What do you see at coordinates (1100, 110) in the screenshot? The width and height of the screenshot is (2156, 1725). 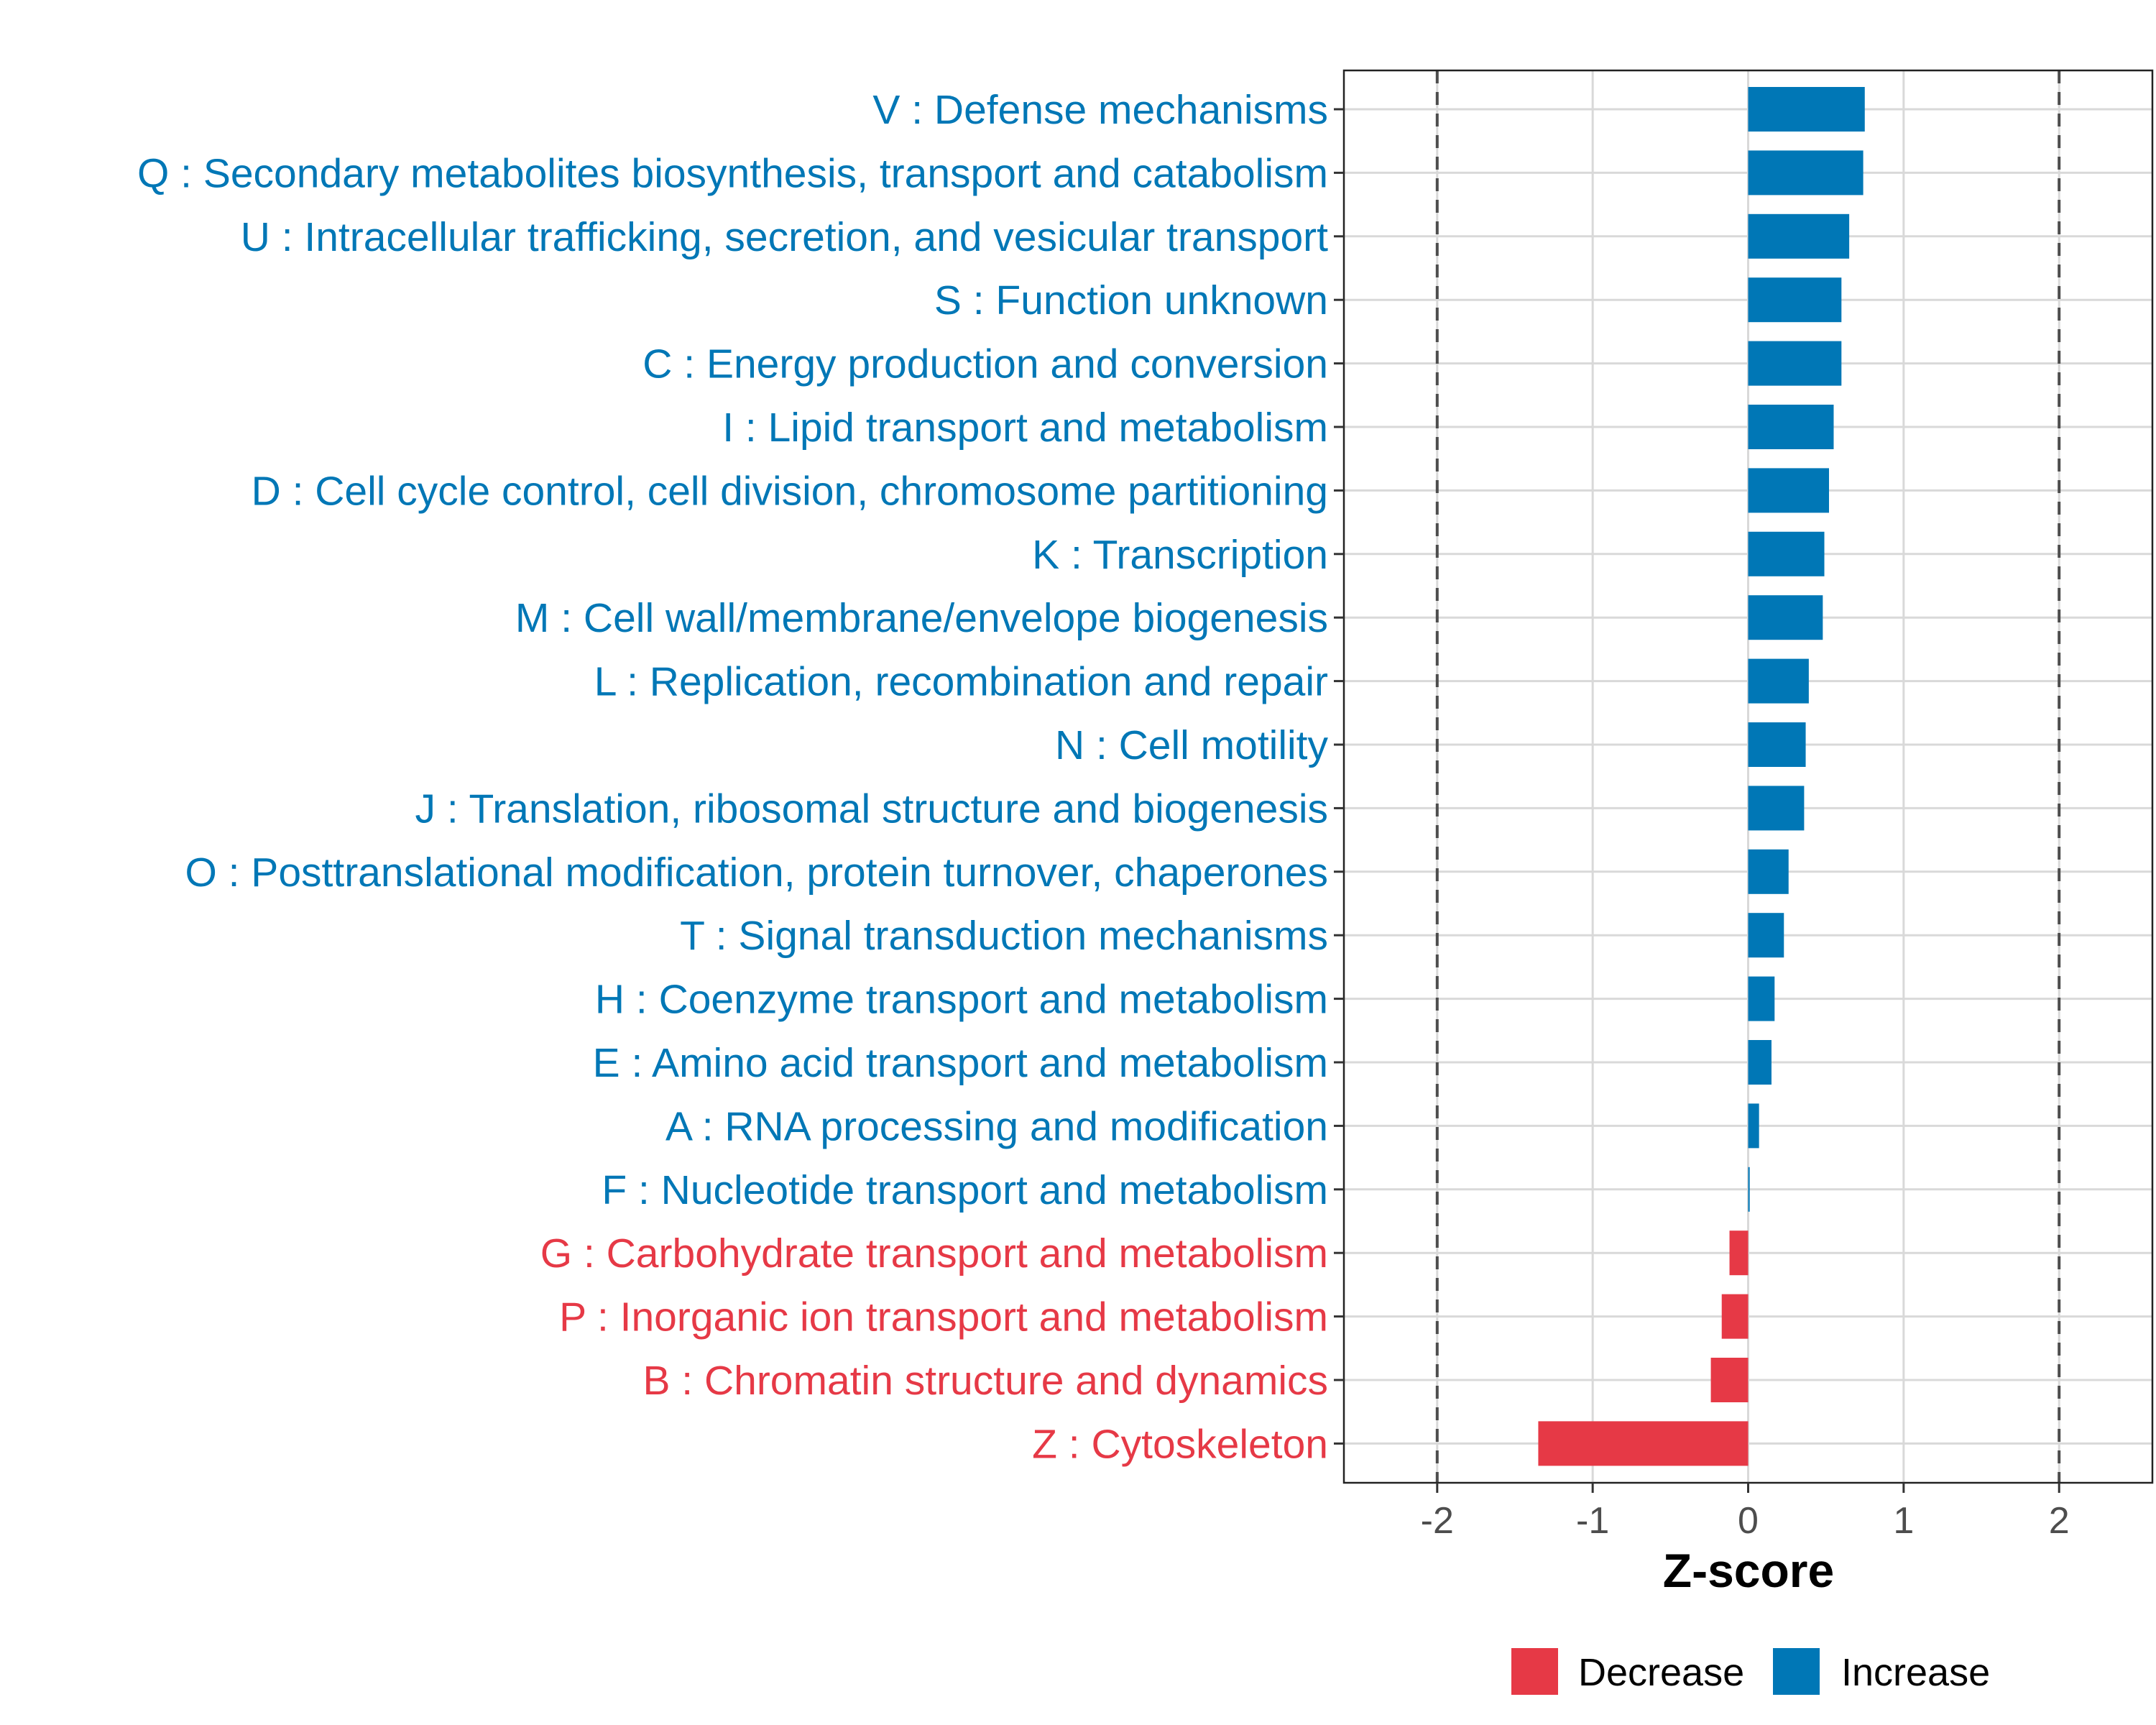 I see `category-label: V : Defense mechanisms` at bounding box center [1100, 110].